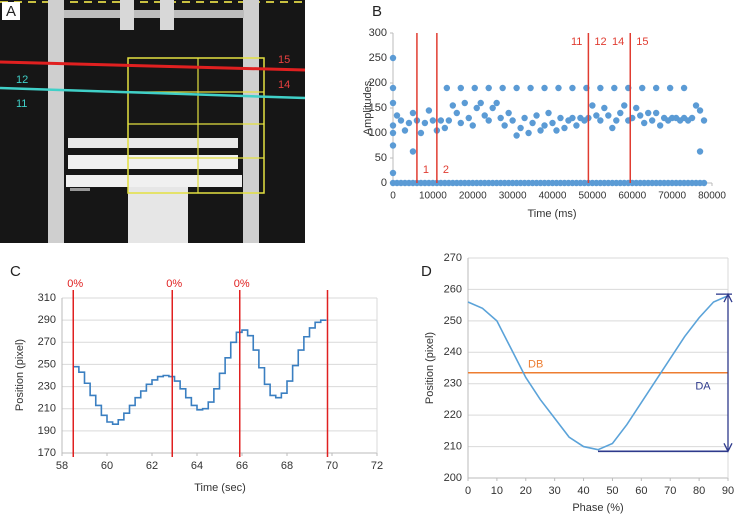  I want to click on y-tick-label: 200, so click(378, 83).